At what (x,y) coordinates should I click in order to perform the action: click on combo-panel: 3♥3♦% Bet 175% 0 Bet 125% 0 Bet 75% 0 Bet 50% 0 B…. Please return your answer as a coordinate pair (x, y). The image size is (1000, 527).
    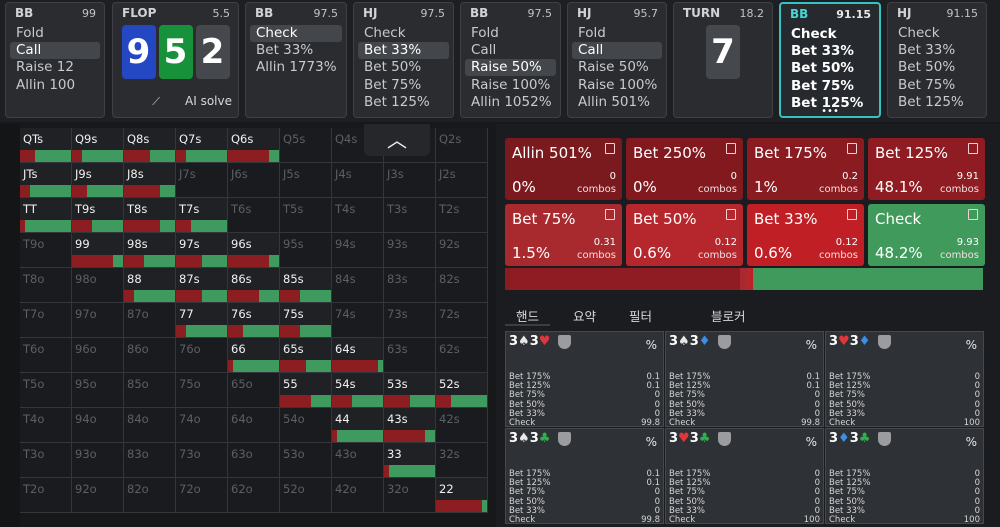
    Looking at the image, I should click on (904, 379).